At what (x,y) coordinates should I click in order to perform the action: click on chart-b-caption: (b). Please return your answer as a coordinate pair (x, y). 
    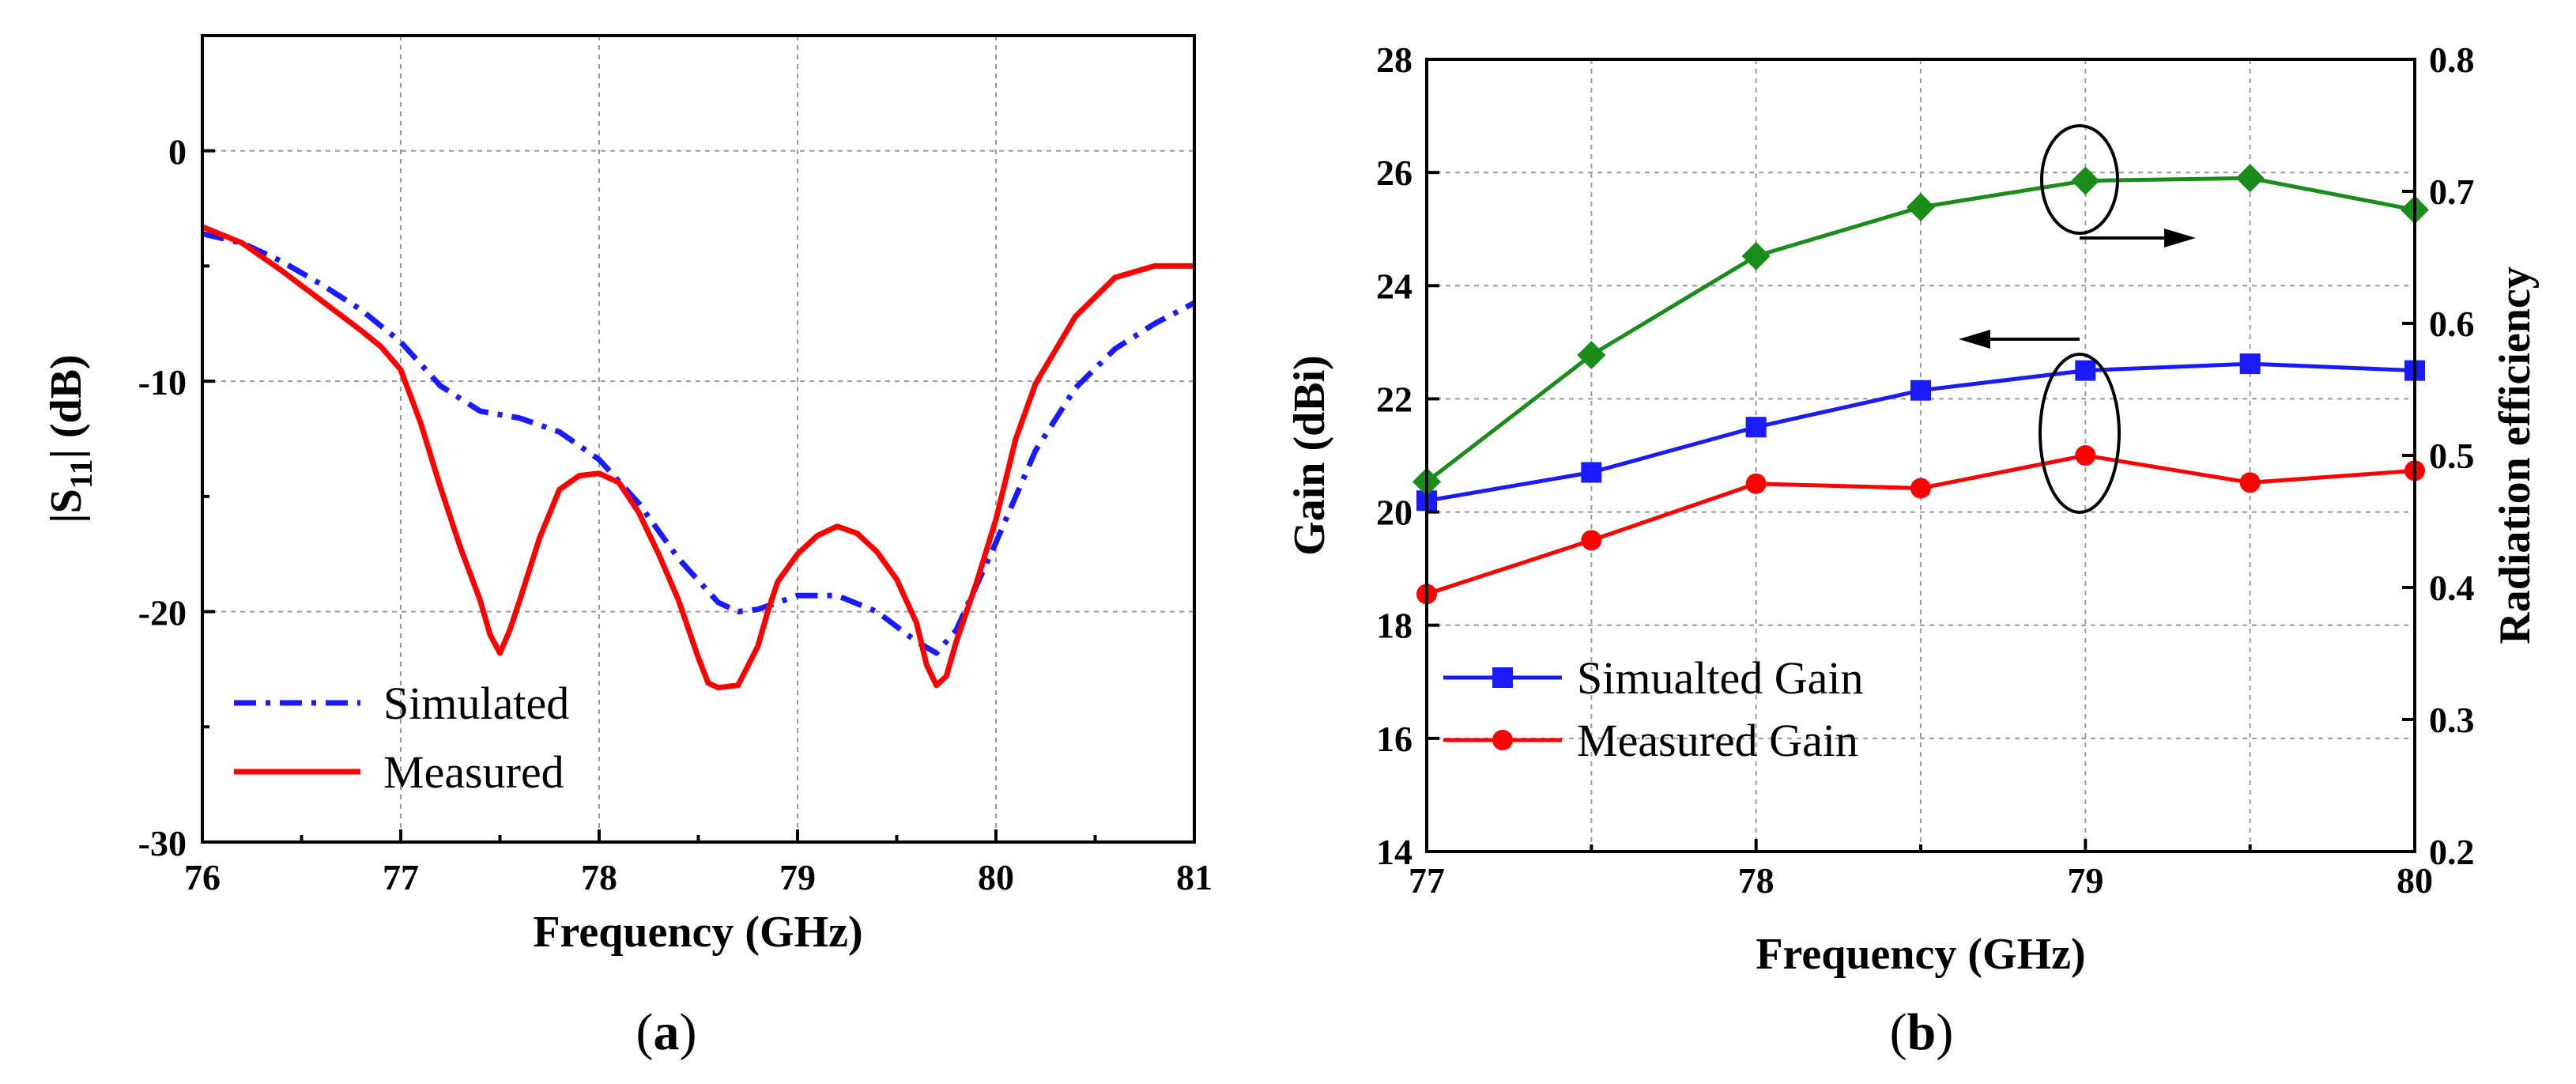
    Looking at the image, I should click on (1922, 1032).